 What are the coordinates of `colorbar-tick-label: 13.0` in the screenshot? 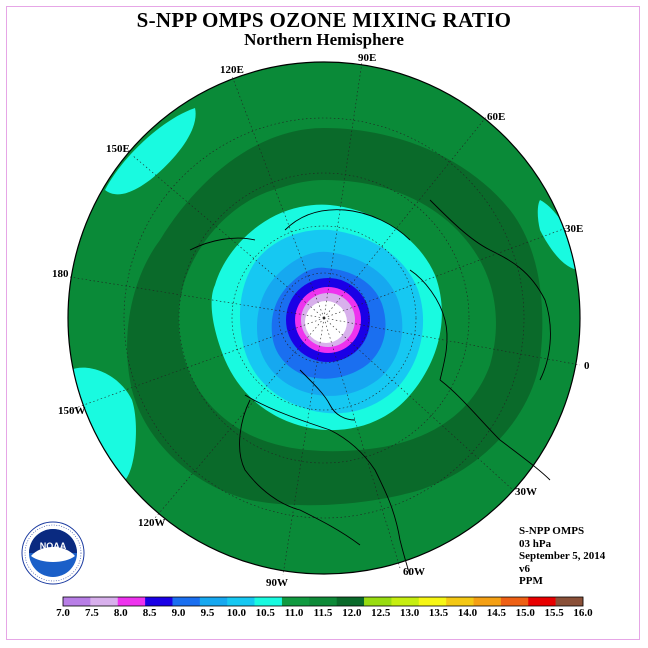 It's located at (410, 613).